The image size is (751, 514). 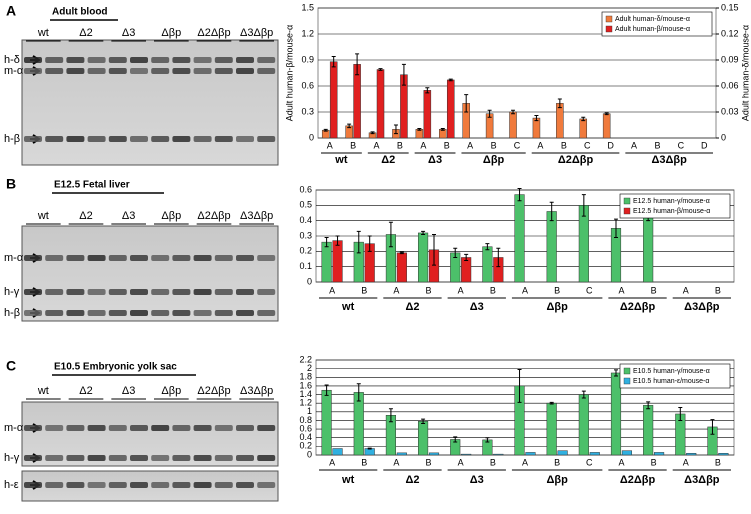 I want to click on group-label: Δ2, so click(x=412, y=480).